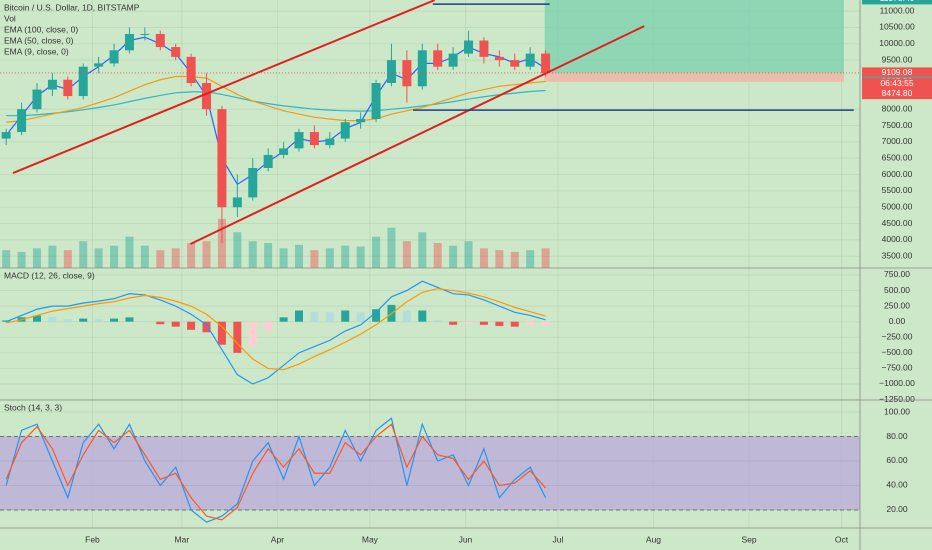  Describe the element at coordinates (897, 157) in the screenshot. I see `y-tick-label: 6500.00` at that location.